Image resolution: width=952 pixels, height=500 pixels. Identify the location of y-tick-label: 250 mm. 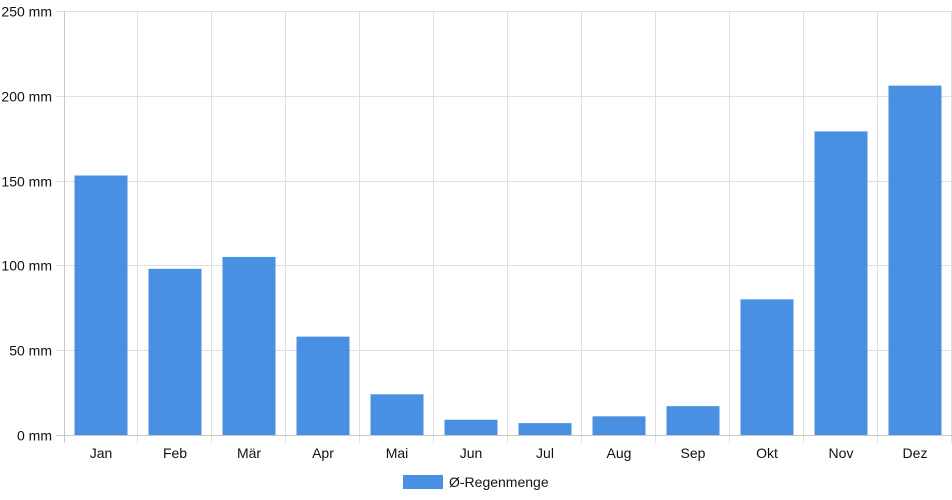
(26, 12).